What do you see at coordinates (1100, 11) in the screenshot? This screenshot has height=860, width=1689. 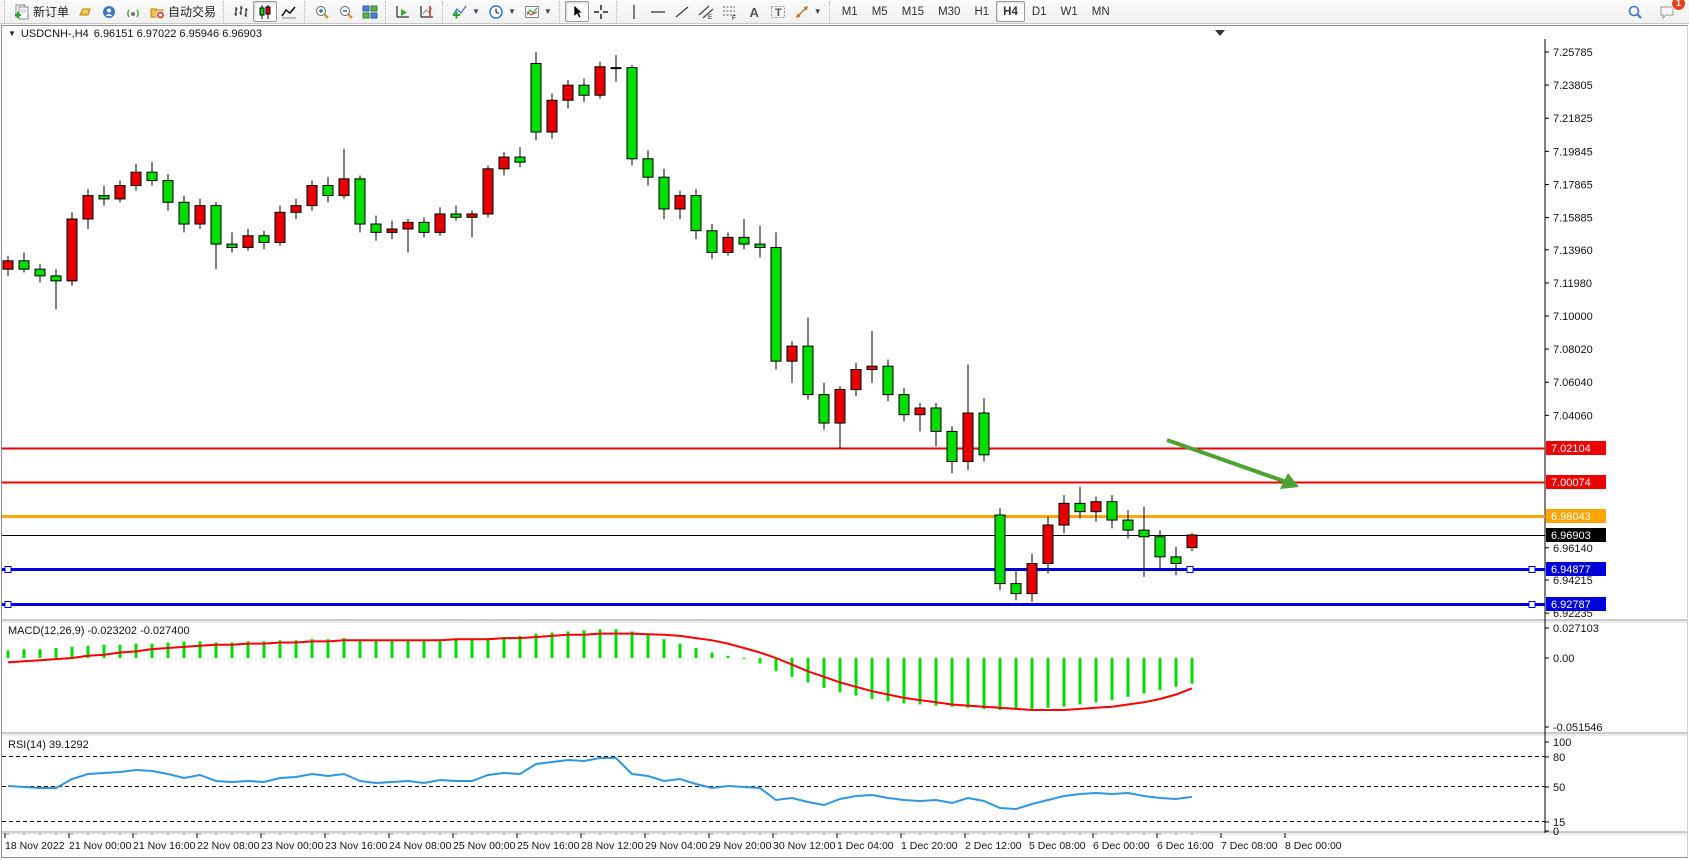 I see `timeframe-mn: MN` at bounding box center [1100, 11].